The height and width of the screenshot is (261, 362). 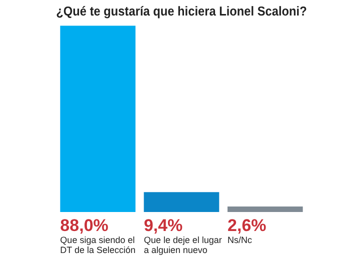 What do you see at coordinates (181, 11) in the screenshot?
I see `chart-title: ¿Qué te gustaría que hiciera Lionel Scaloni?` at bounding box center [181, 11].